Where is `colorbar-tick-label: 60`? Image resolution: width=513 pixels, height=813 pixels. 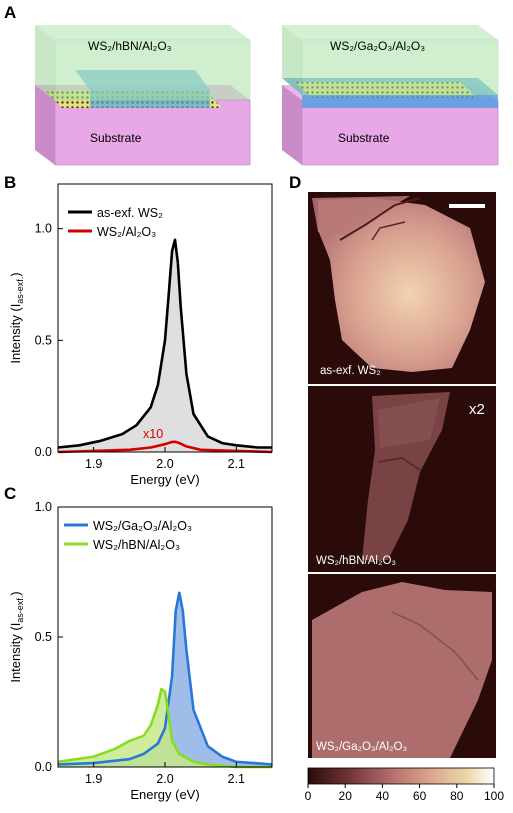 colorbar-tick-label: 60 is located at coordinates (420, 796).